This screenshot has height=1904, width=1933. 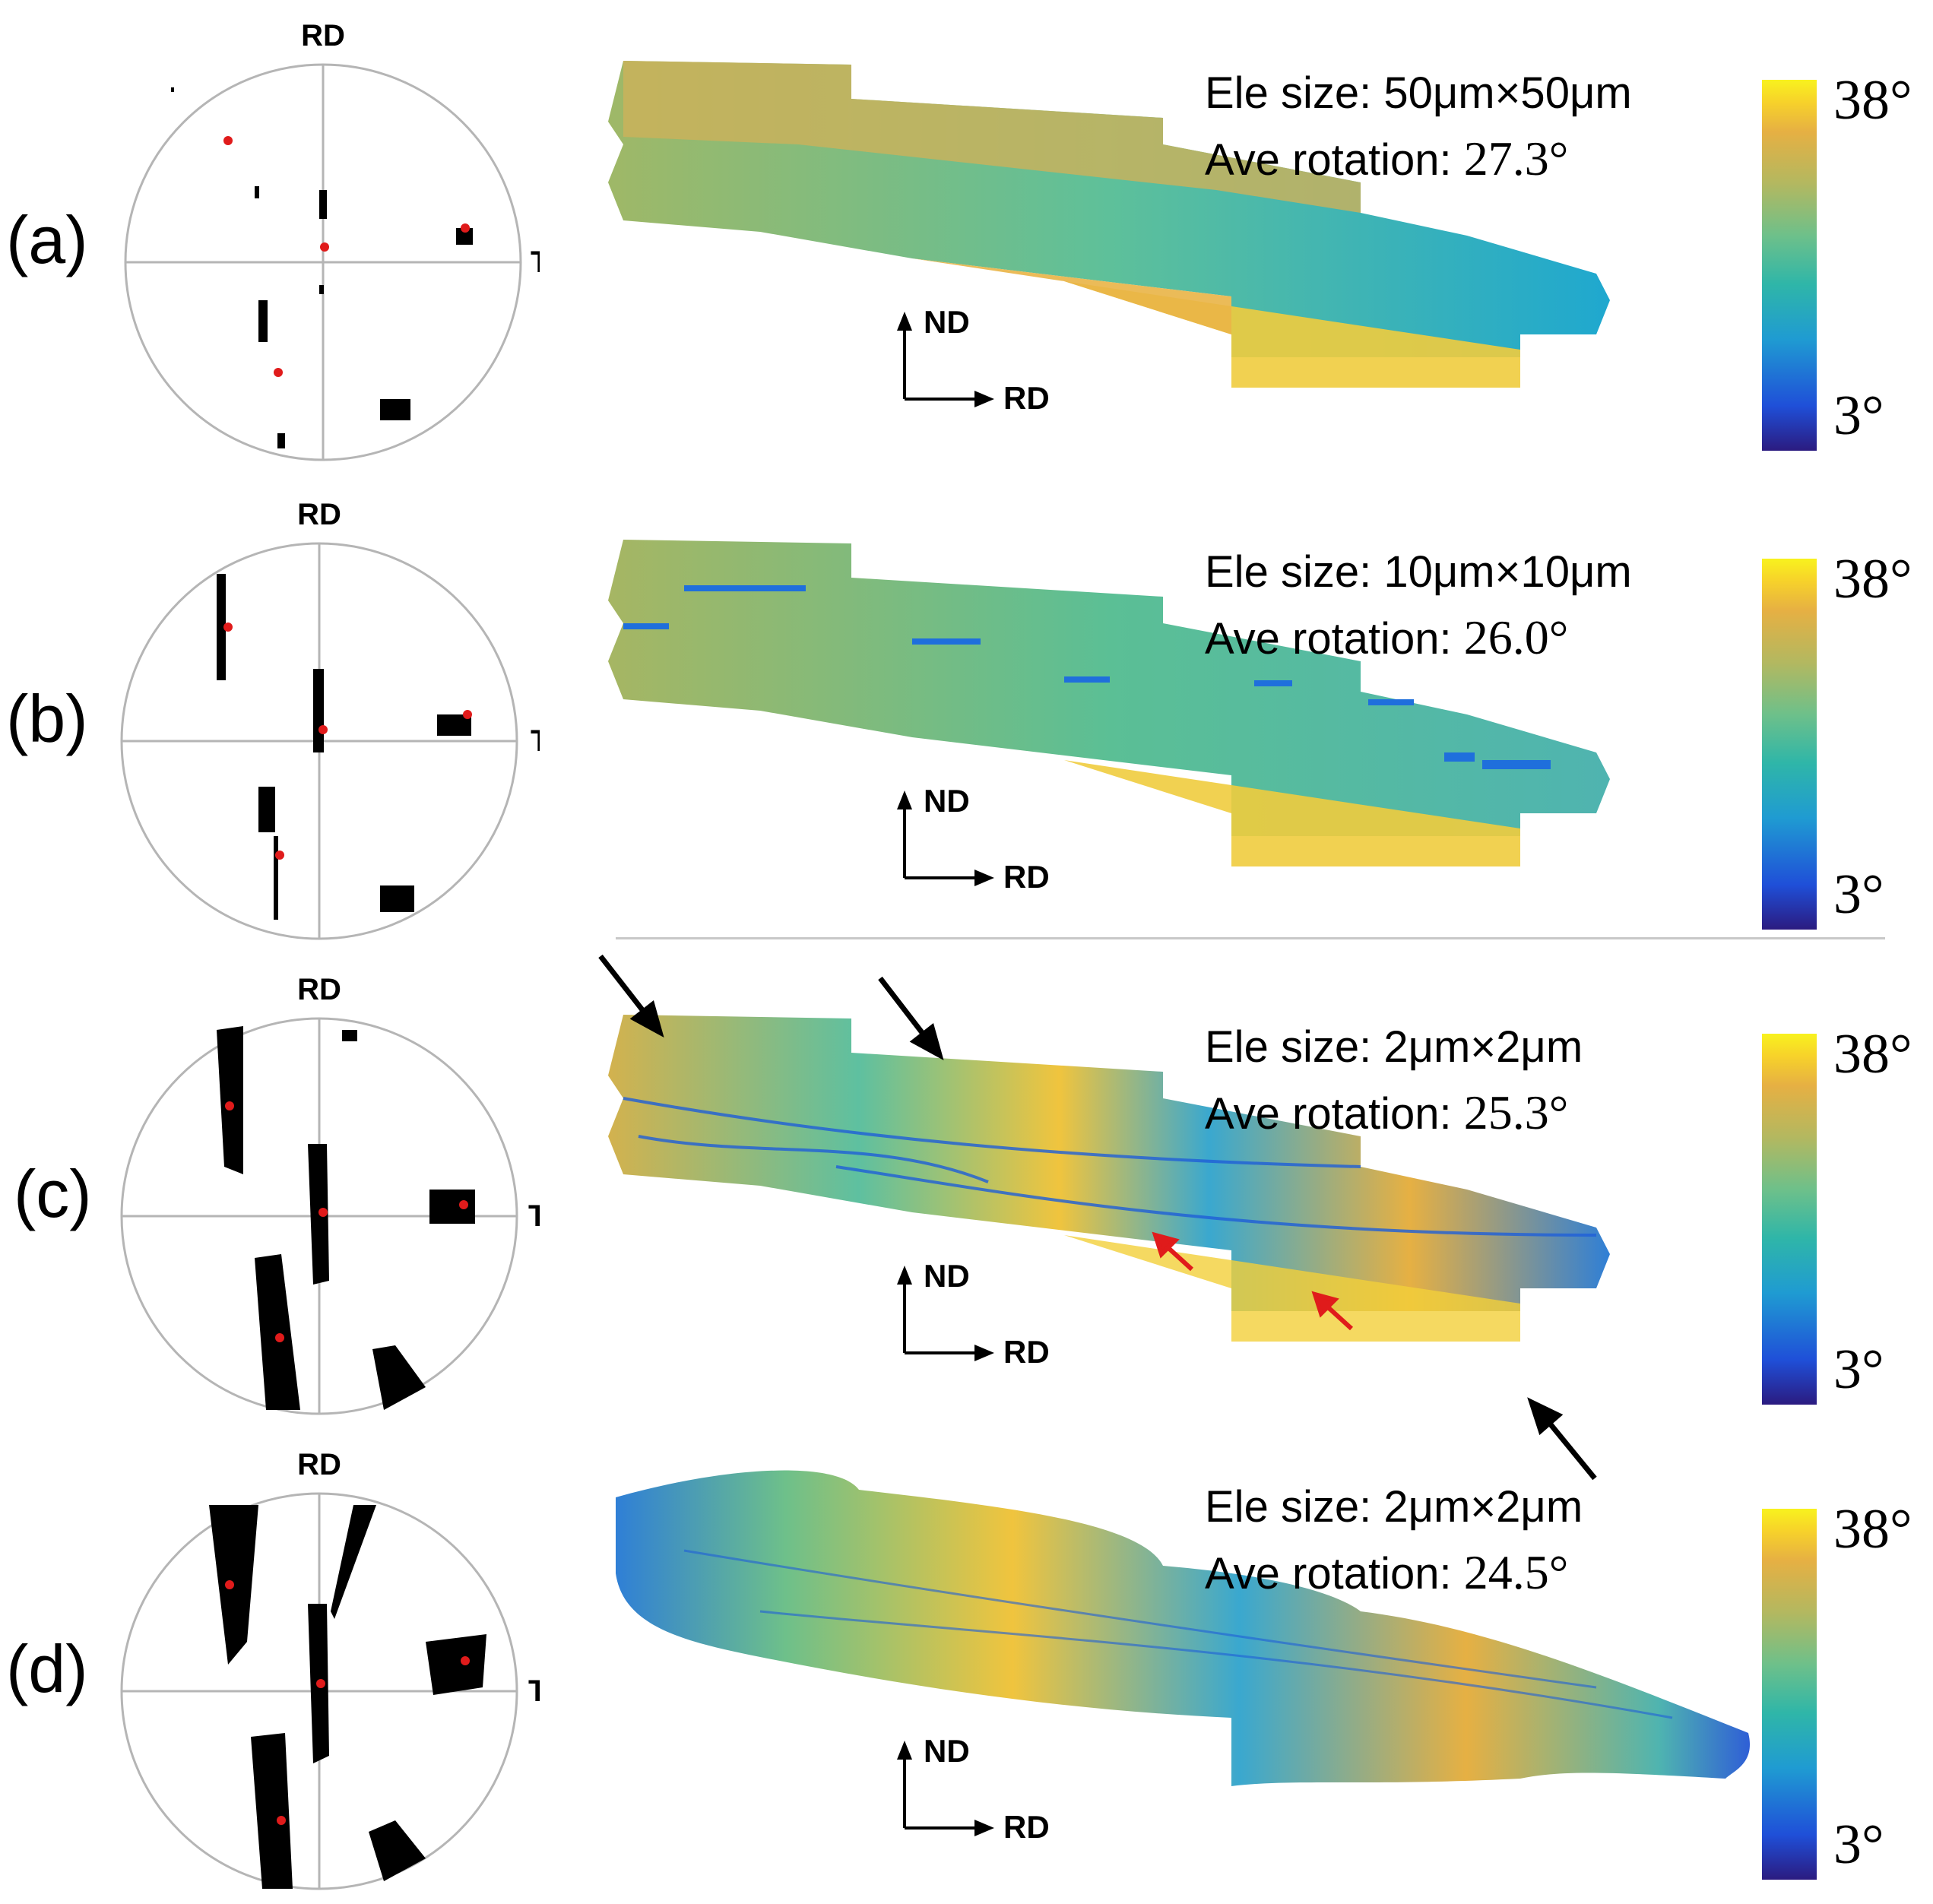 I want to click on separator-line, so click(x=1250, y=938).